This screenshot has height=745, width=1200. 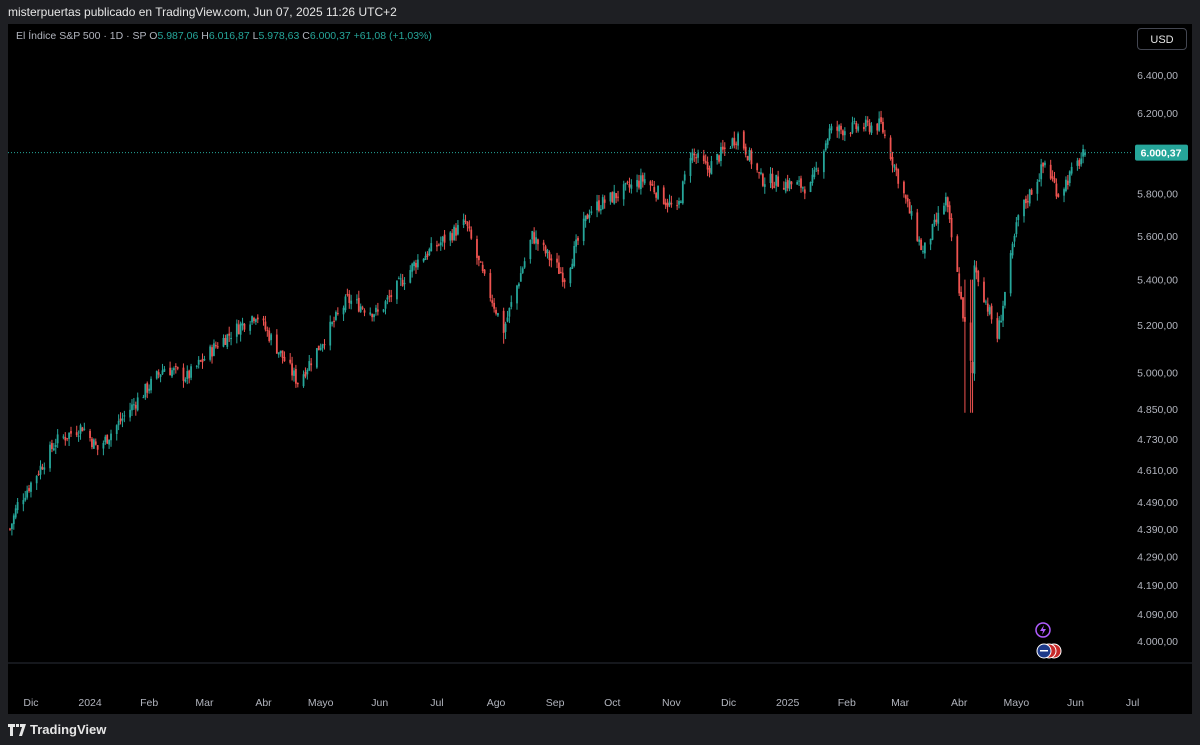 What do you see at coordinates (1157, 326) in the screenshot?
I see `y-tick-label: 5.200,00` at bounding box center [1157, 326].